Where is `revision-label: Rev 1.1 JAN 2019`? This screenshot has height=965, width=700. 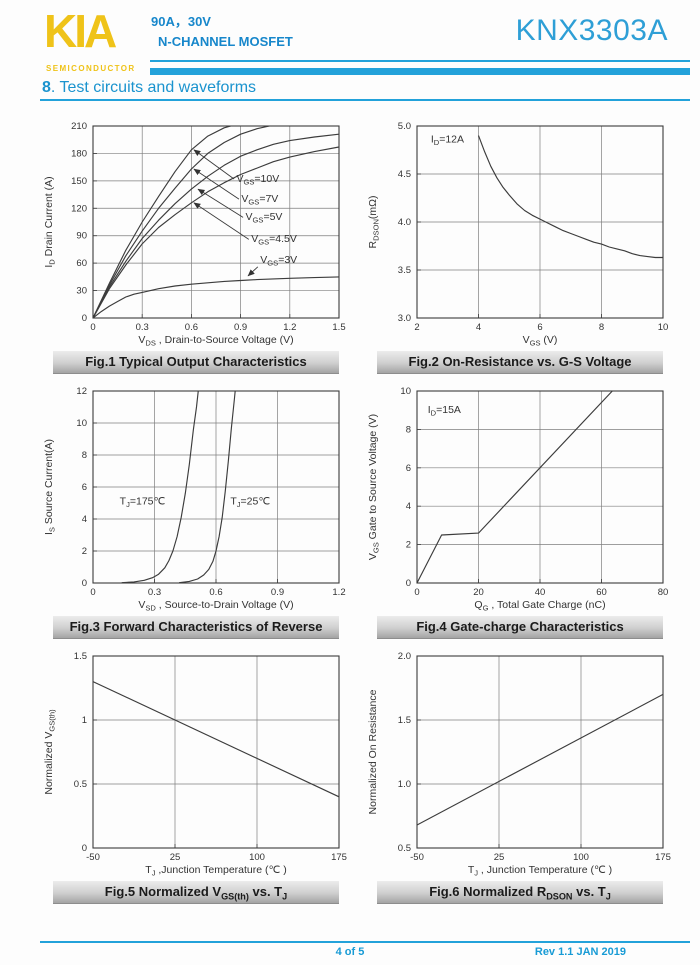
revision-label: Rev 1.1 JAN 2019 is located at coordinates (580, 952).